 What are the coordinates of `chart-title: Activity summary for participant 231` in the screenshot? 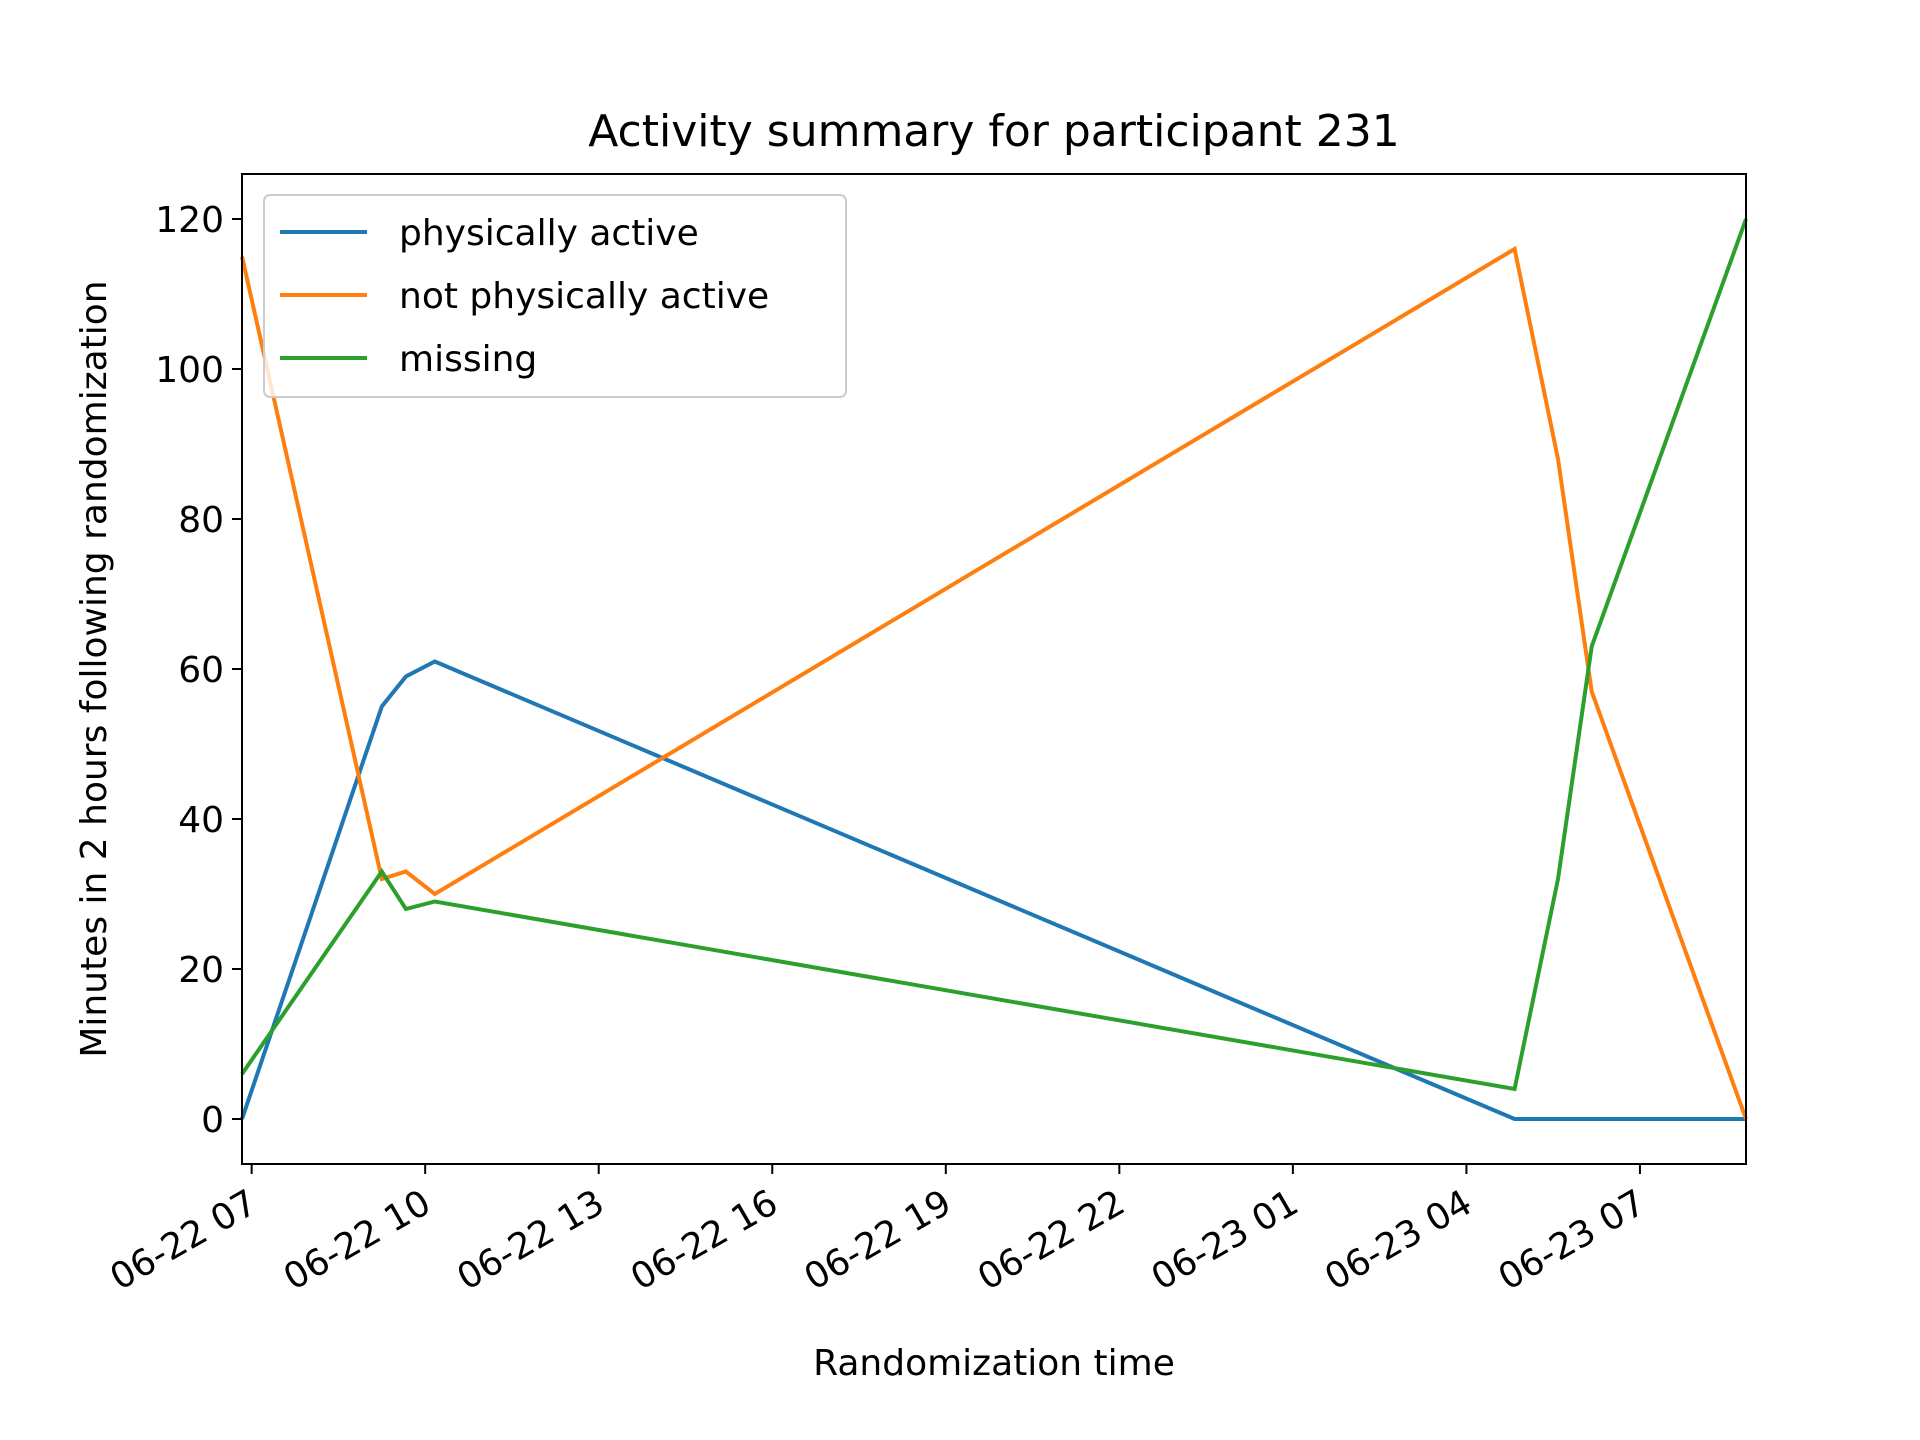 It's located at (994, 131).